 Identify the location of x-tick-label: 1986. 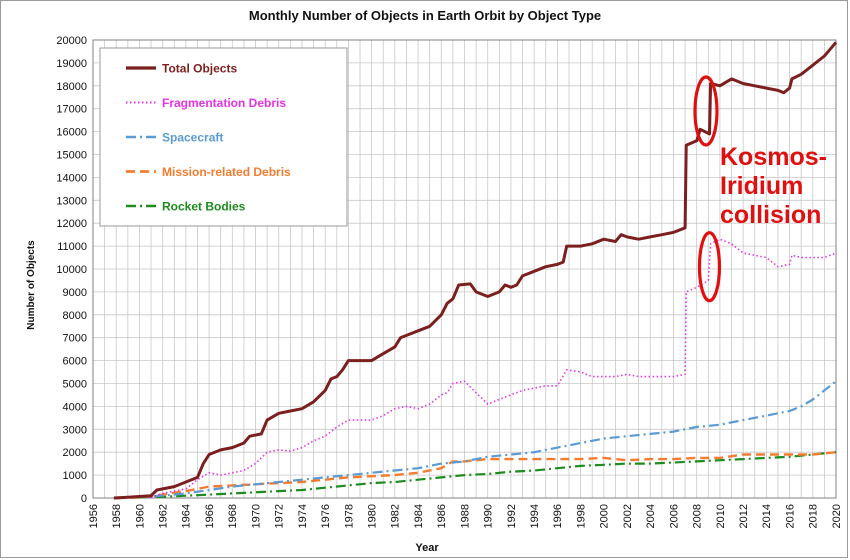
(442, 516).